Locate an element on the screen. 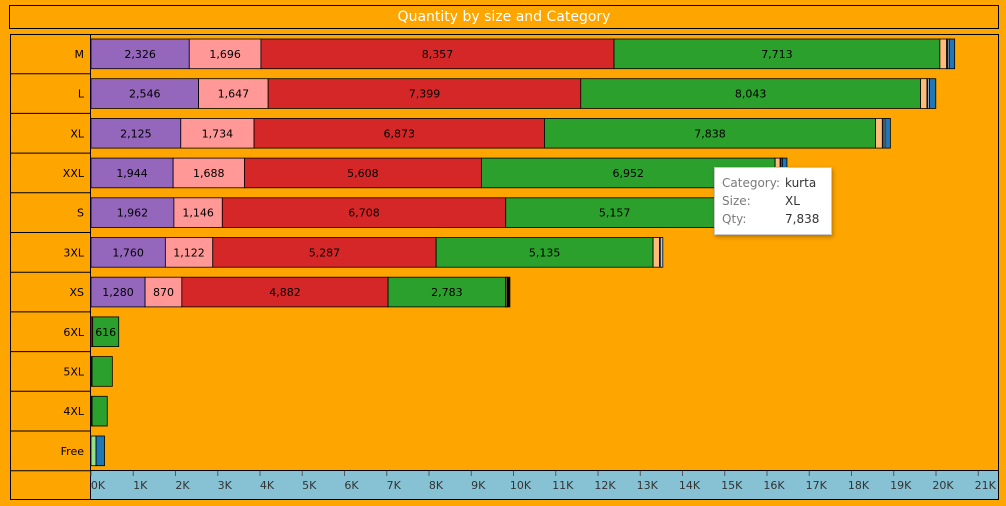 This screenshot has height=506, width=1006. x-tick-label: 14K is located at coordinates (690, 485).